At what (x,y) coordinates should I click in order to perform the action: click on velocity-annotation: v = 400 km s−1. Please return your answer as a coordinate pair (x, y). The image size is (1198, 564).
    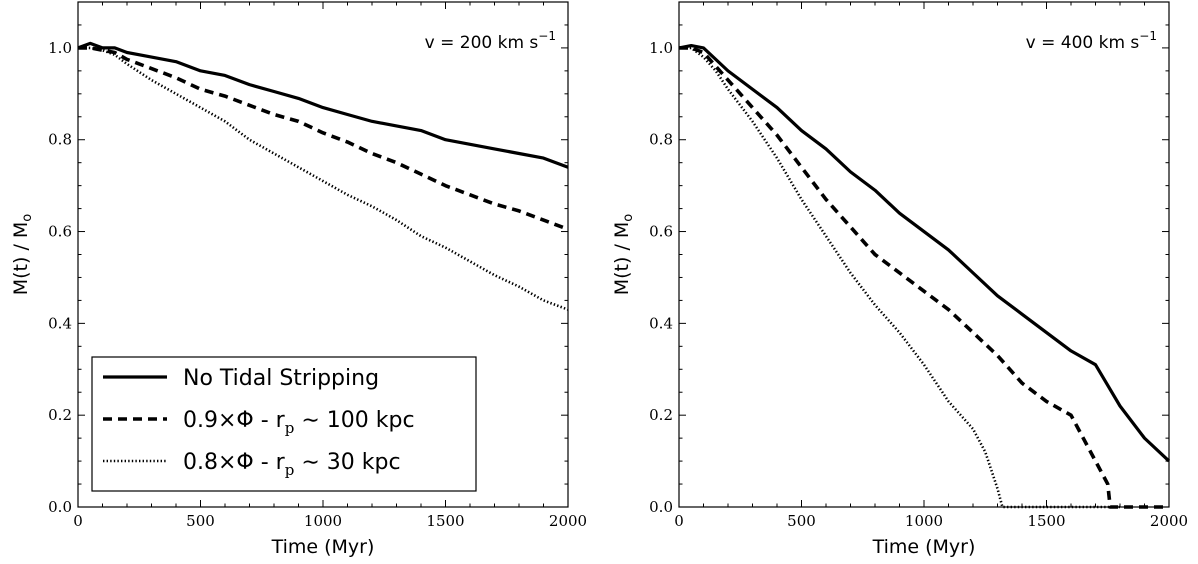
    Looking at the image, I should click on (1091, 41).